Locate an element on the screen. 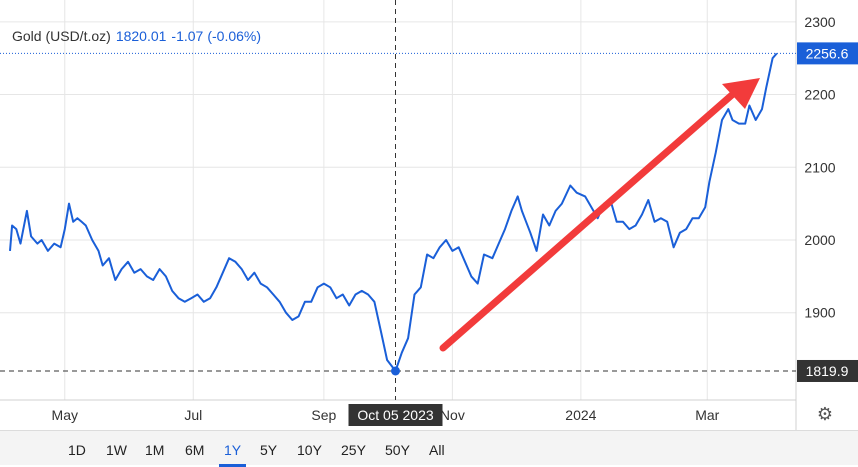 This screenshot has width=858, height=467. x-tick-label: 2024 is located at coordinates (580, 415).